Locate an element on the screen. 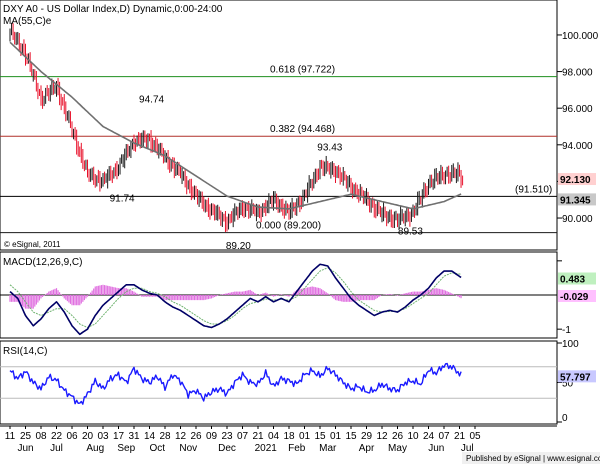 Image resolution: width=600 pixels, height=464 pixels. rsi-last-value-box is located at coordinates (577, 376).